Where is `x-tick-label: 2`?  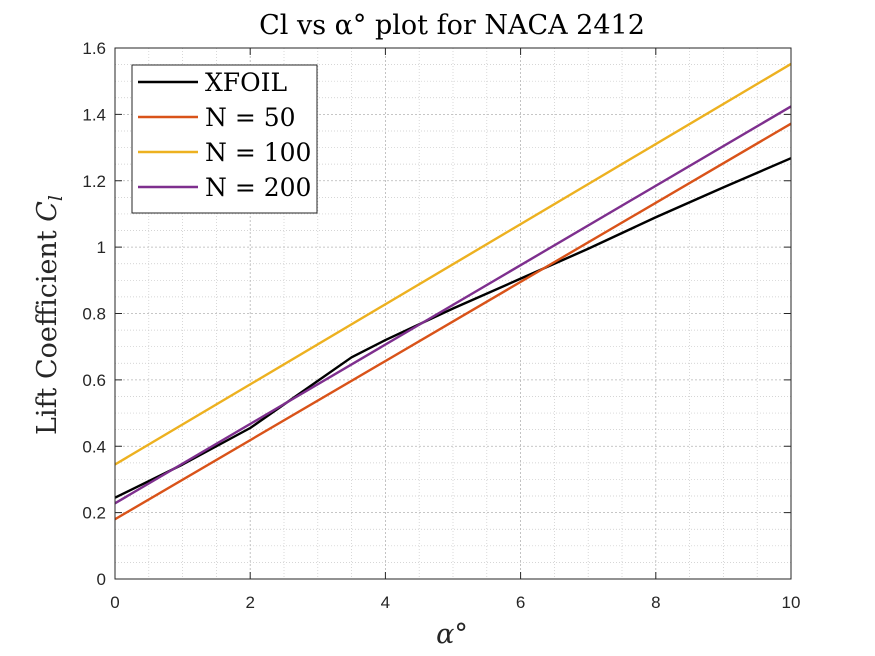 x-tick-label: 2 is located at coordinates (249, 602).